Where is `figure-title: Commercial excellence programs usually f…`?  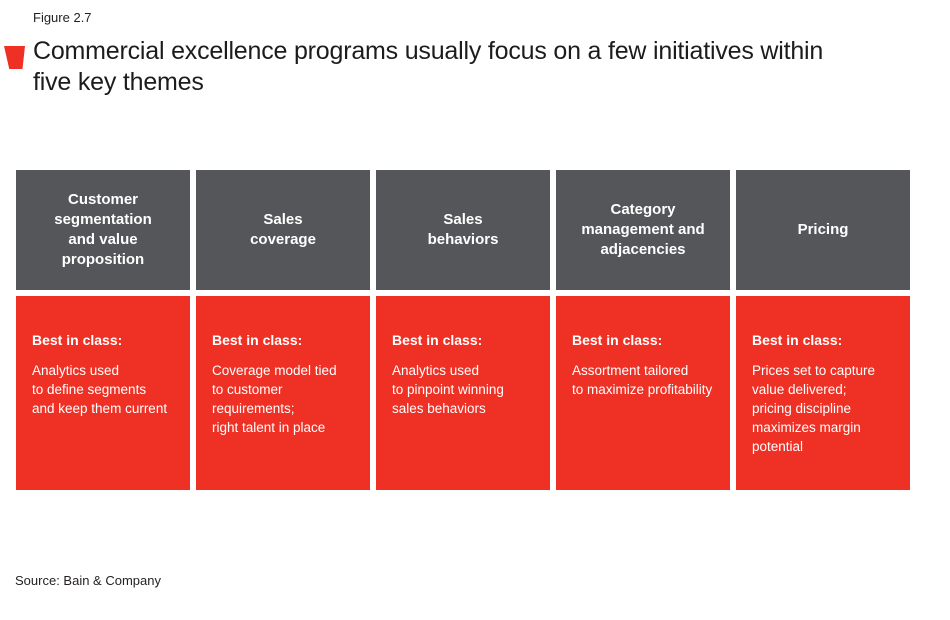 figure-title: Commercial excellence programs usually f… is located at coordinates (428, 66).